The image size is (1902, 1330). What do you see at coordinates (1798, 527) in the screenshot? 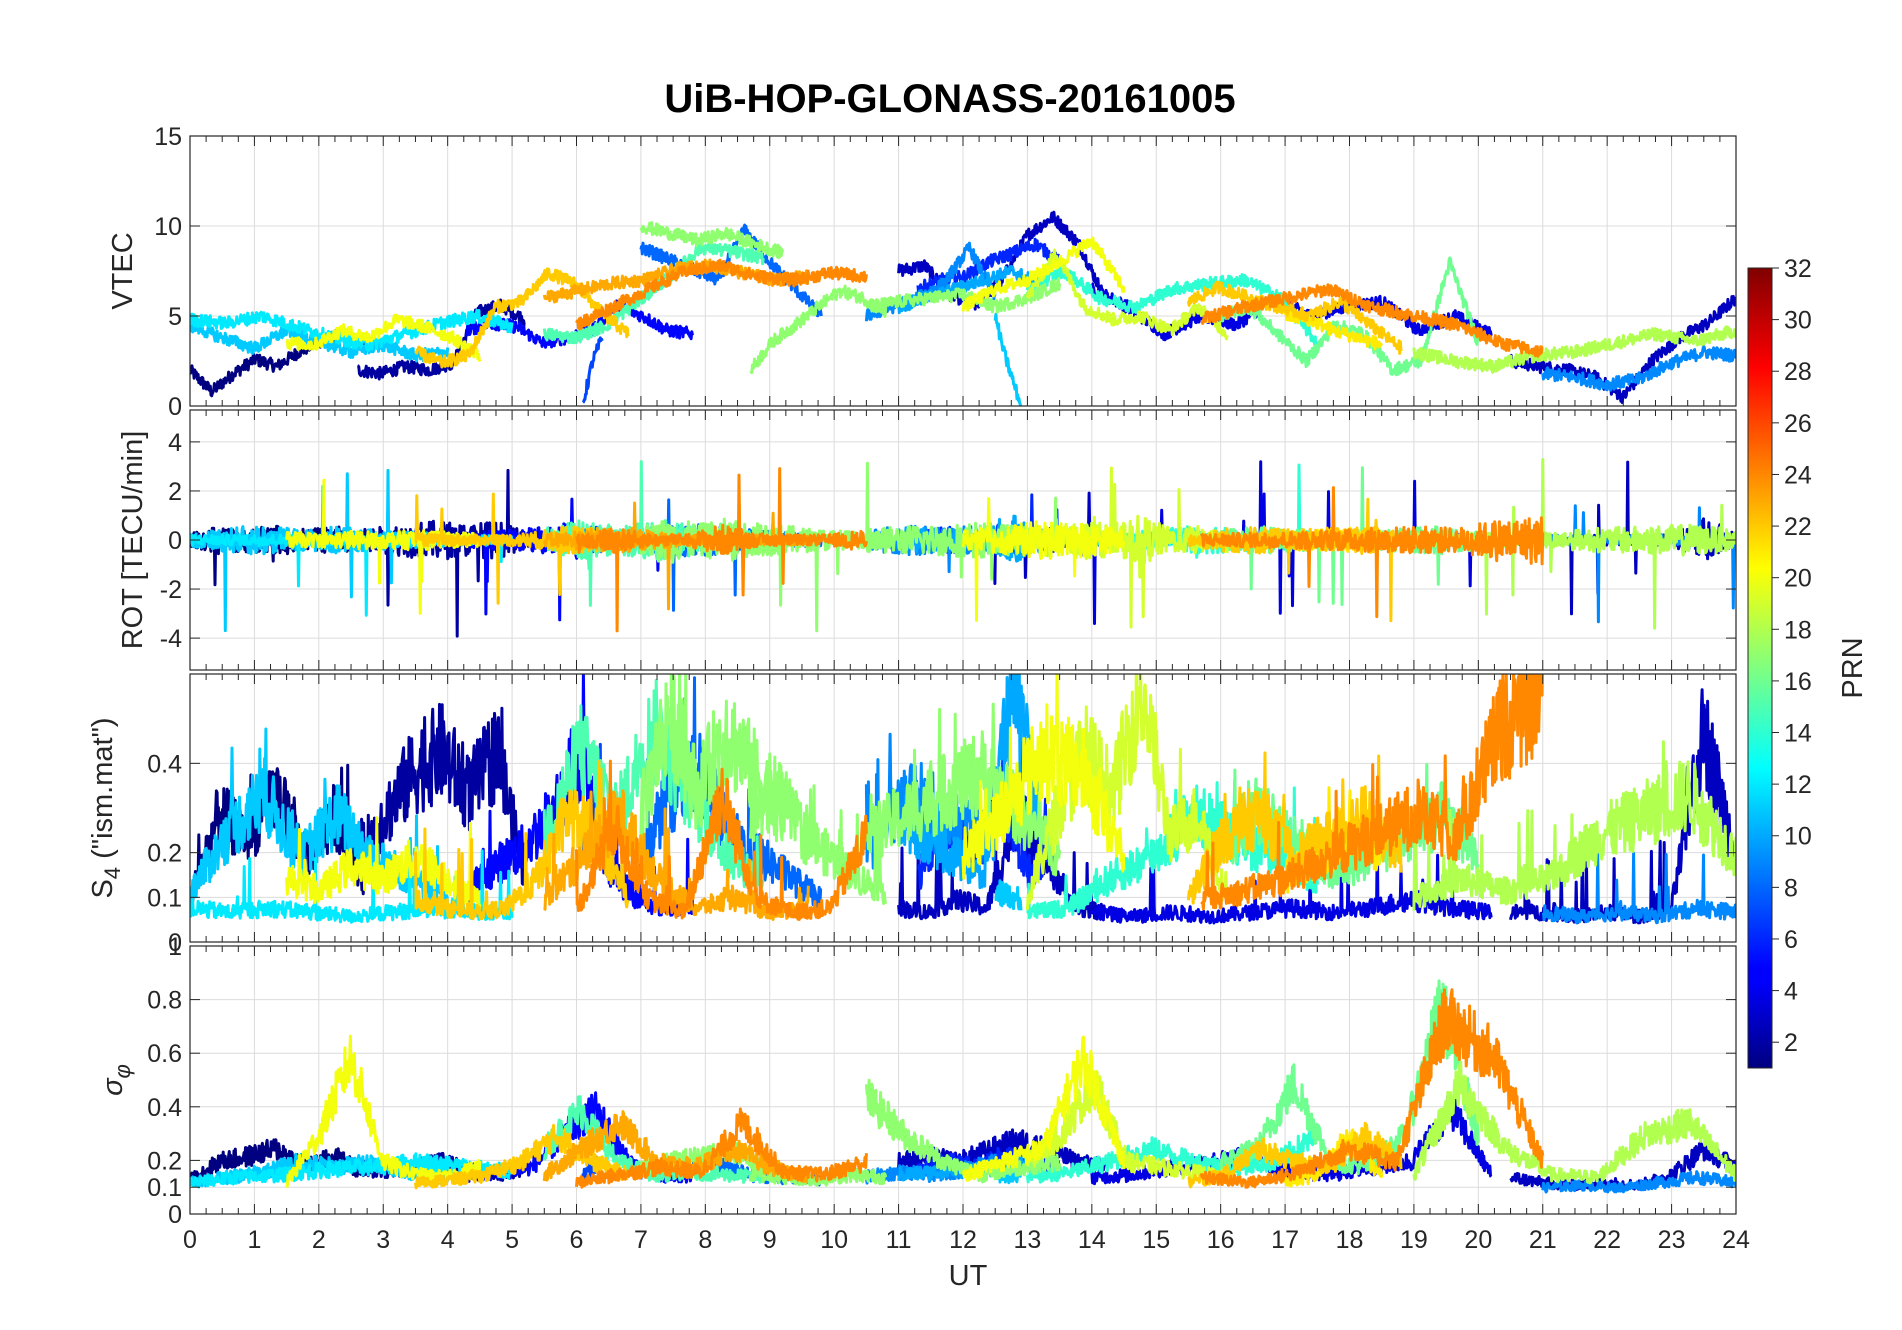
I see `colorbar-tick-label: 22` at bounding box center [1798, 527].